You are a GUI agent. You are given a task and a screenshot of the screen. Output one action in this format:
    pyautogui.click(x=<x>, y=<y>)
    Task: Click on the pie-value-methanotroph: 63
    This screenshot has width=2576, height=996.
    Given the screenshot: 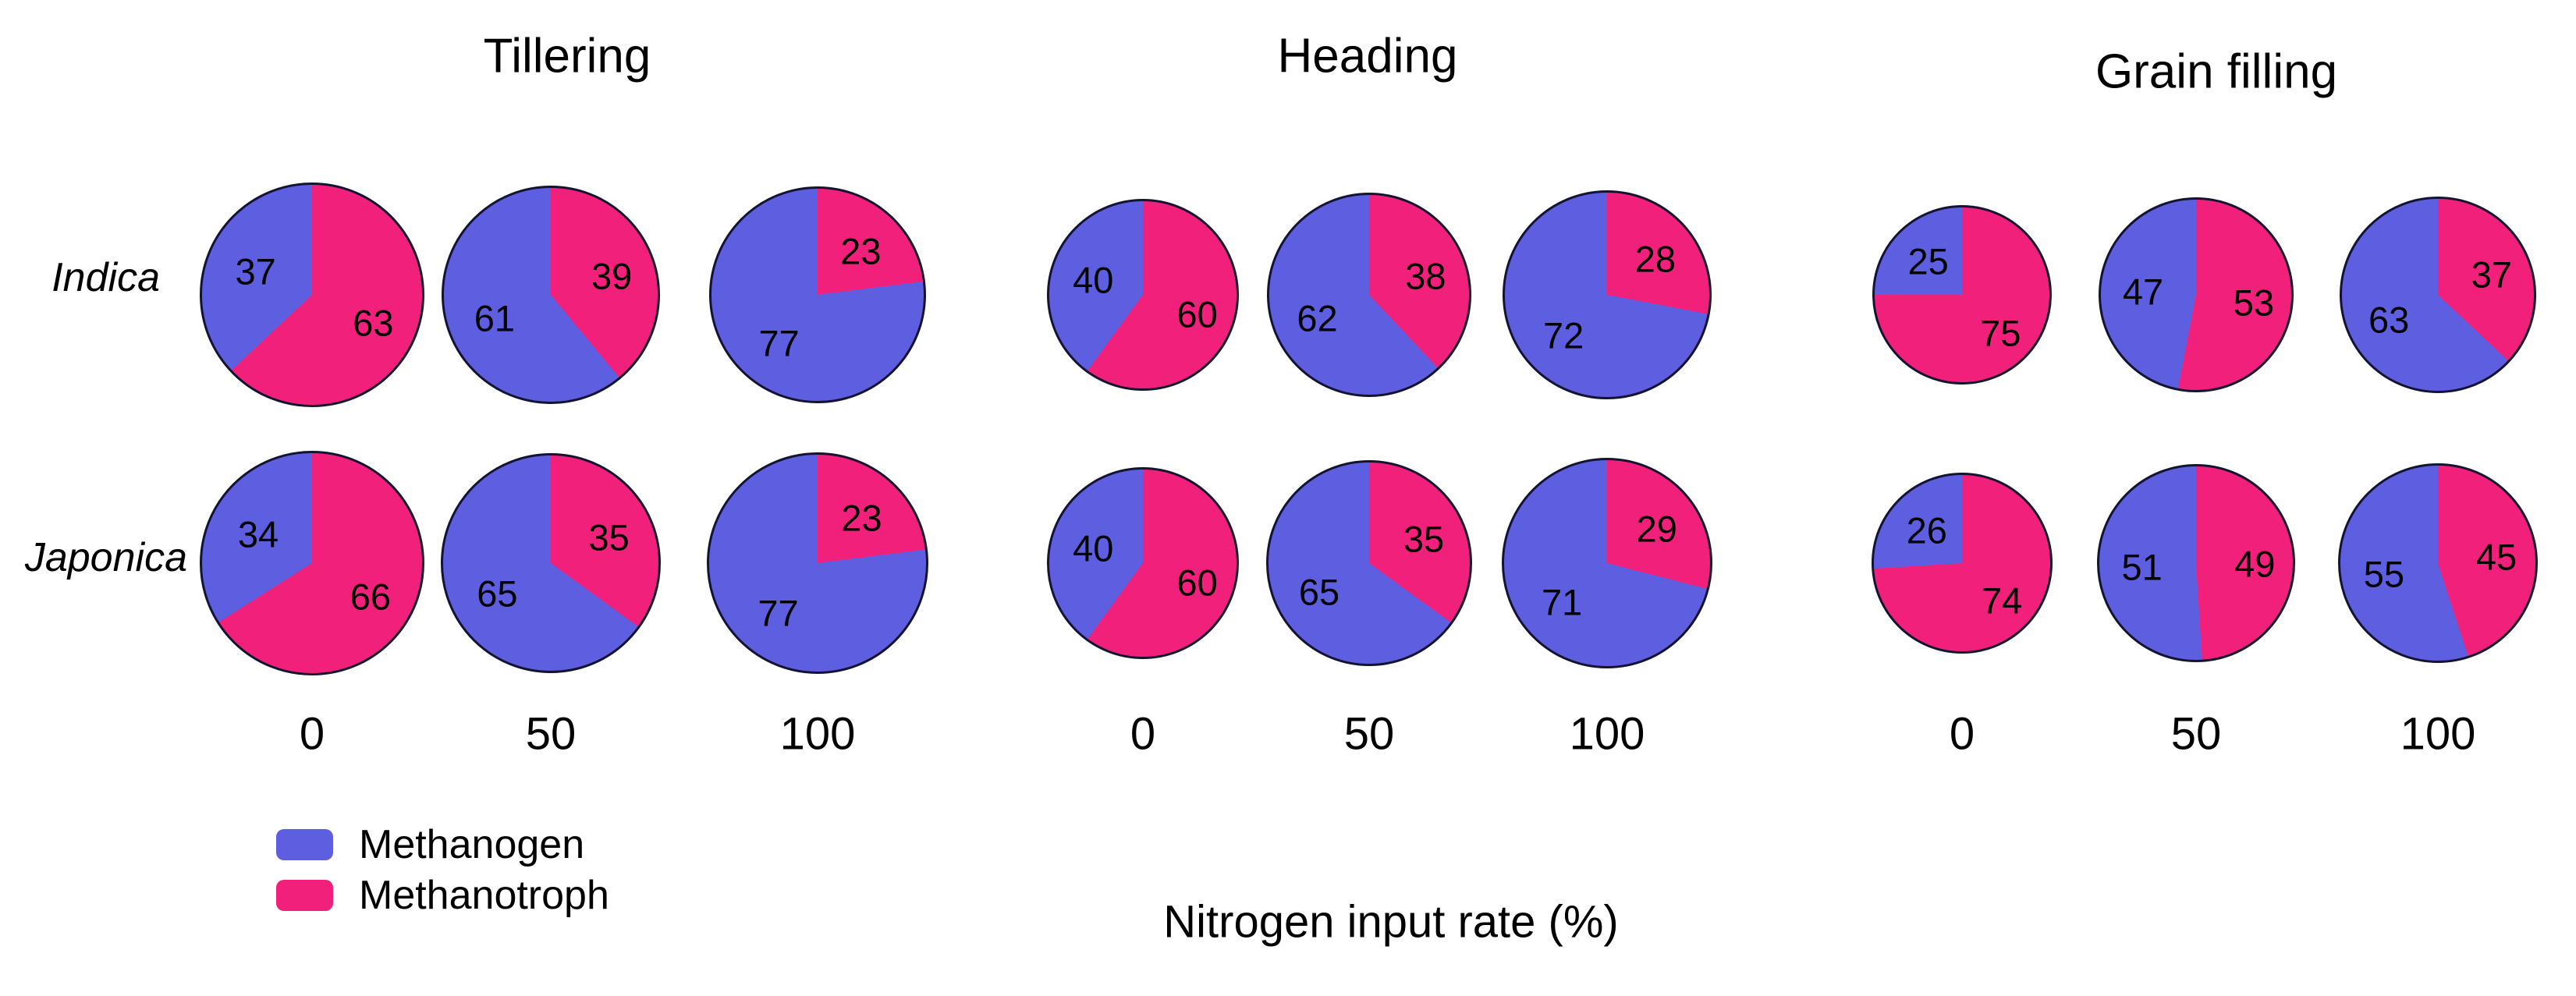 What is the action you would take?
    pyautogui.click(x=373, y=323)
    